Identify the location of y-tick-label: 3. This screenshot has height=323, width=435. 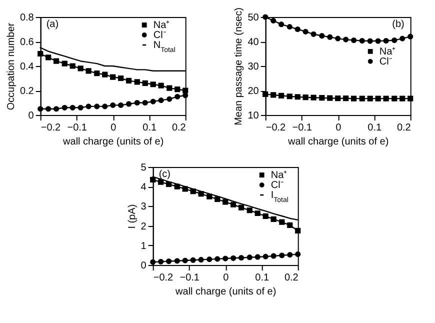
(143, 207).